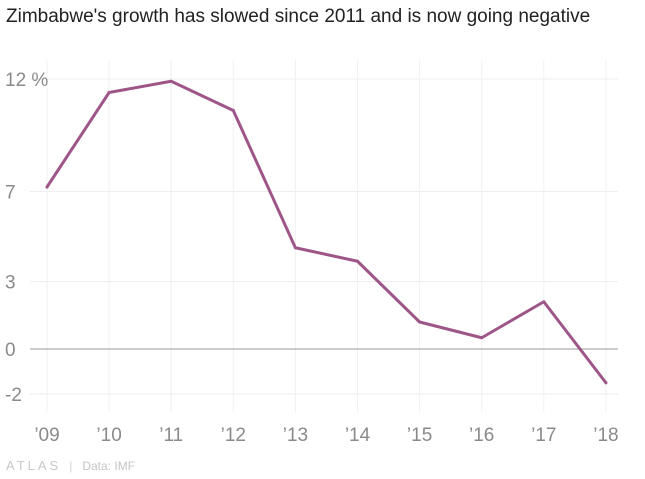 The width and height of the screenshot is (645, 479). I want to click on y-tick-label: 7, so click(10, 193).